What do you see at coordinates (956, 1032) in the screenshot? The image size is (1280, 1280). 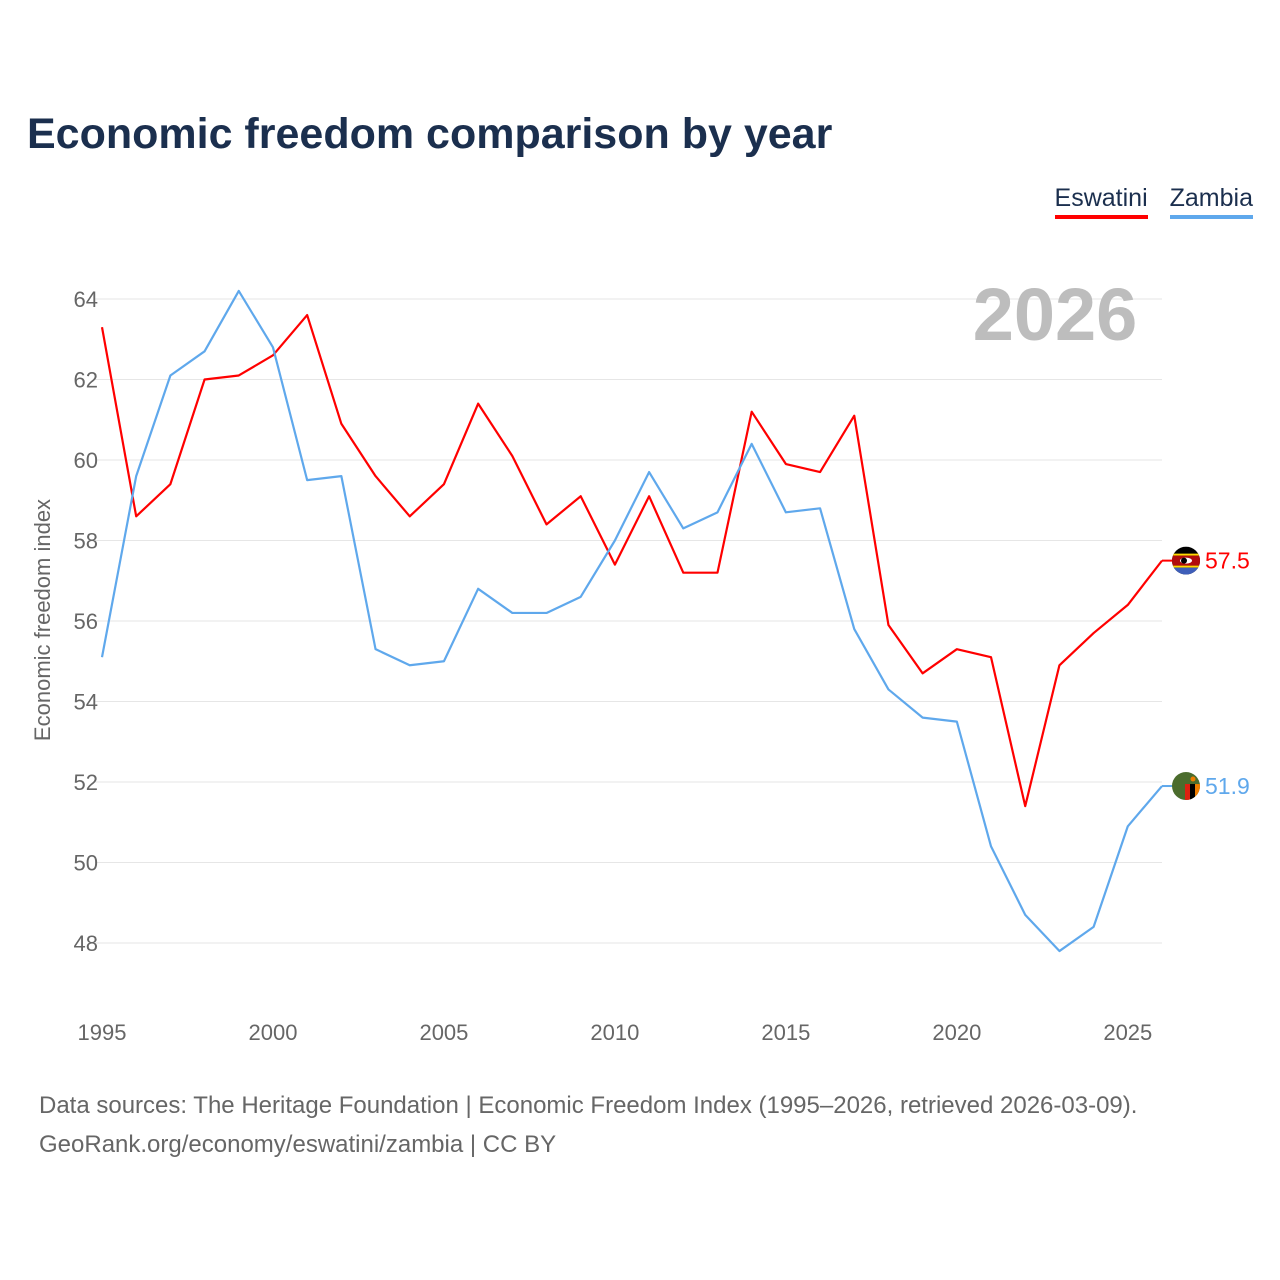 I see `x-tick-label: 2020` at bounding box center [956, 1032].